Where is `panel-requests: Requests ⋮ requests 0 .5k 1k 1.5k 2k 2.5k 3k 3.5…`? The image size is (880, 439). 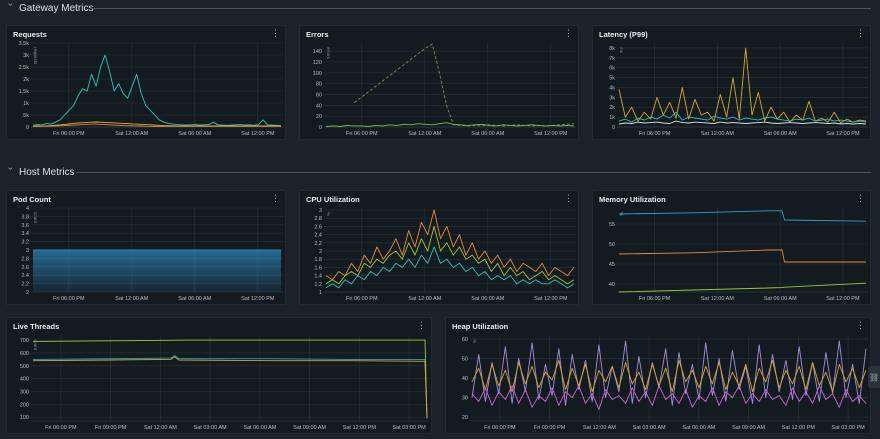
panel-requests: Requests ⋮ requests 0 .5k 1k 1.5k 2k 2.5k 3k 3.5… is located at coordinates (146, 82).